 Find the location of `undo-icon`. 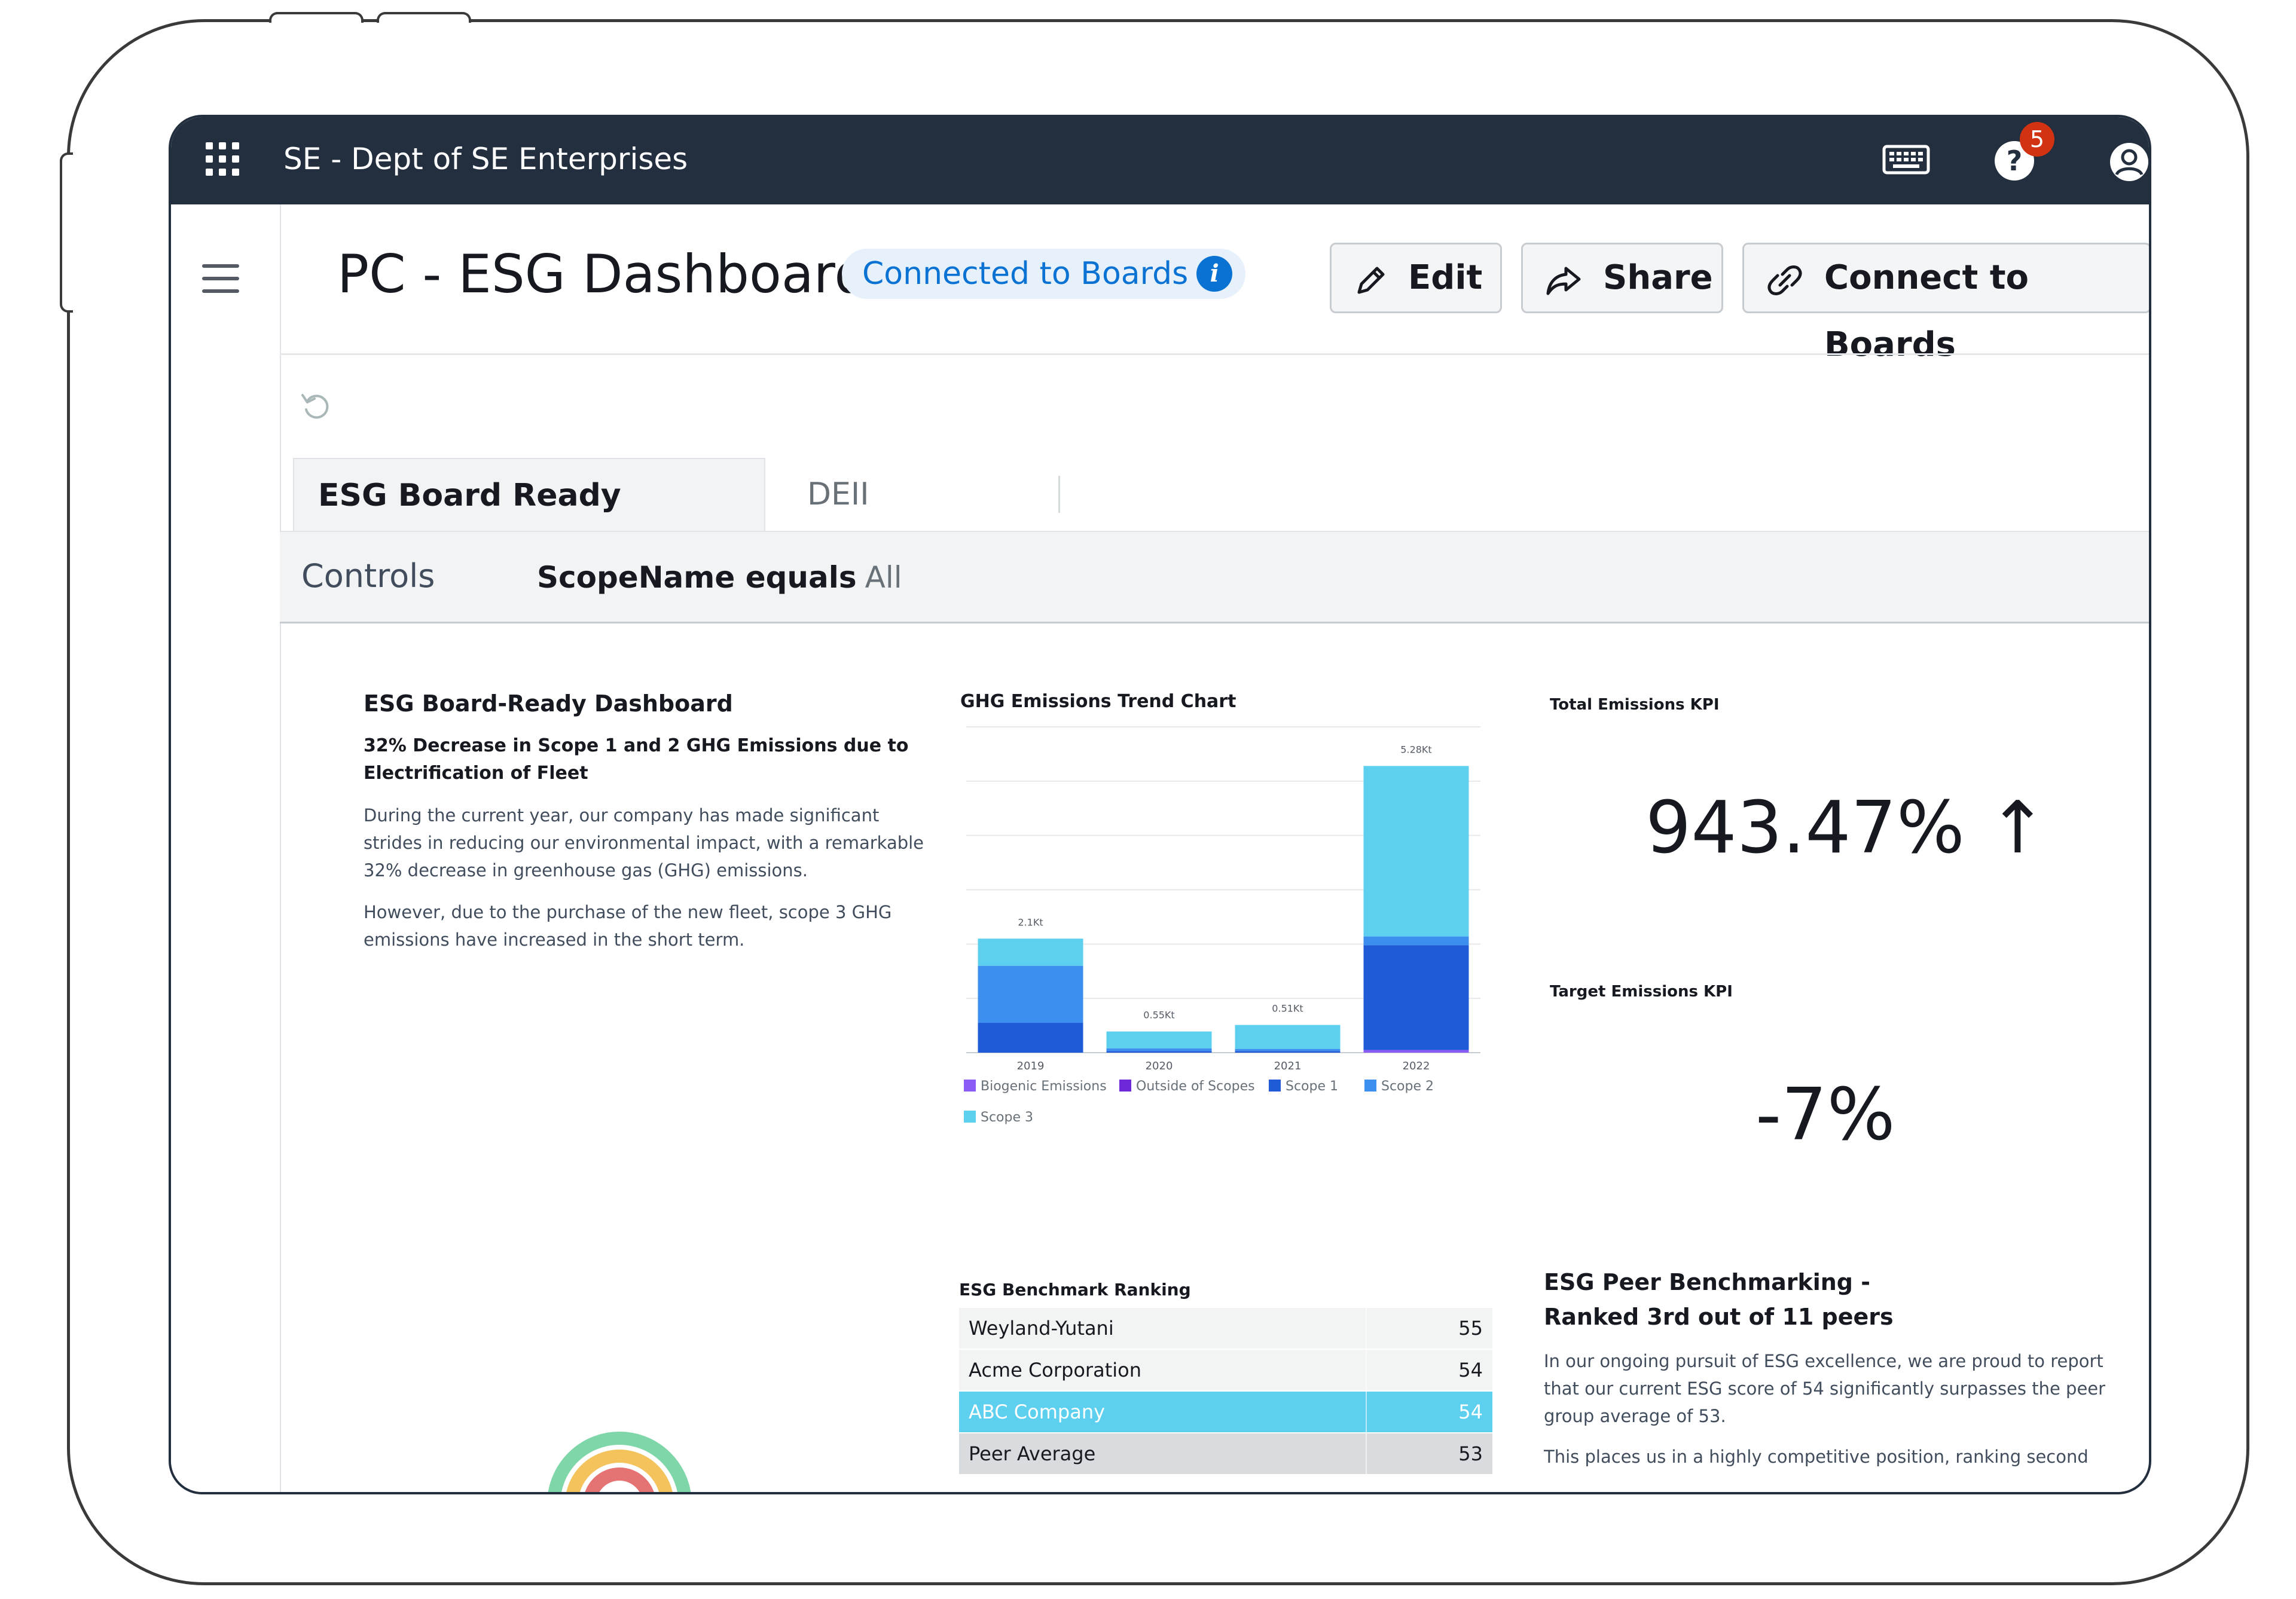

undo-icon is located at coordinates (315, 406).